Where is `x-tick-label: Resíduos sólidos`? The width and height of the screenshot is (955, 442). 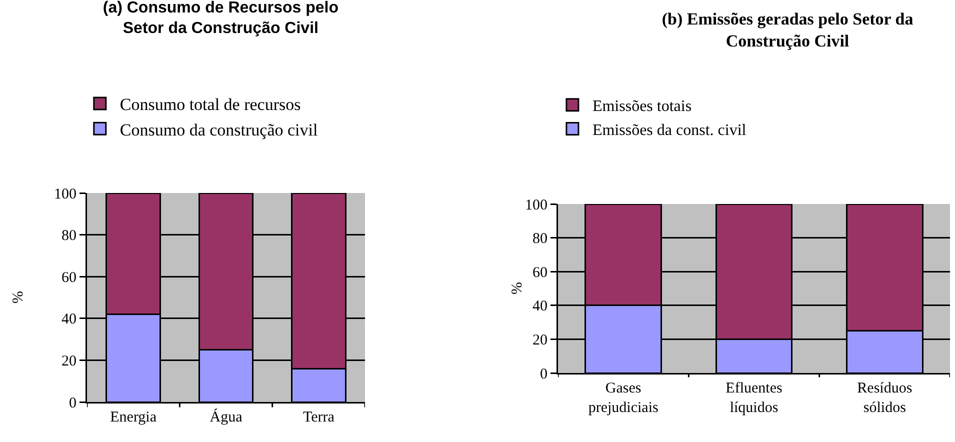 x-tick-label: Resíduos sólidos is located at coordinates (884, 398).